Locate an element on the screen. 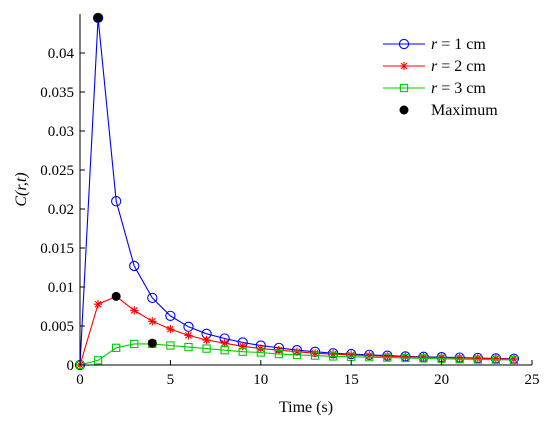 This screenshot has height=426, width=550. y-tick-label: 0.015 is located at coordinates (57, 249).